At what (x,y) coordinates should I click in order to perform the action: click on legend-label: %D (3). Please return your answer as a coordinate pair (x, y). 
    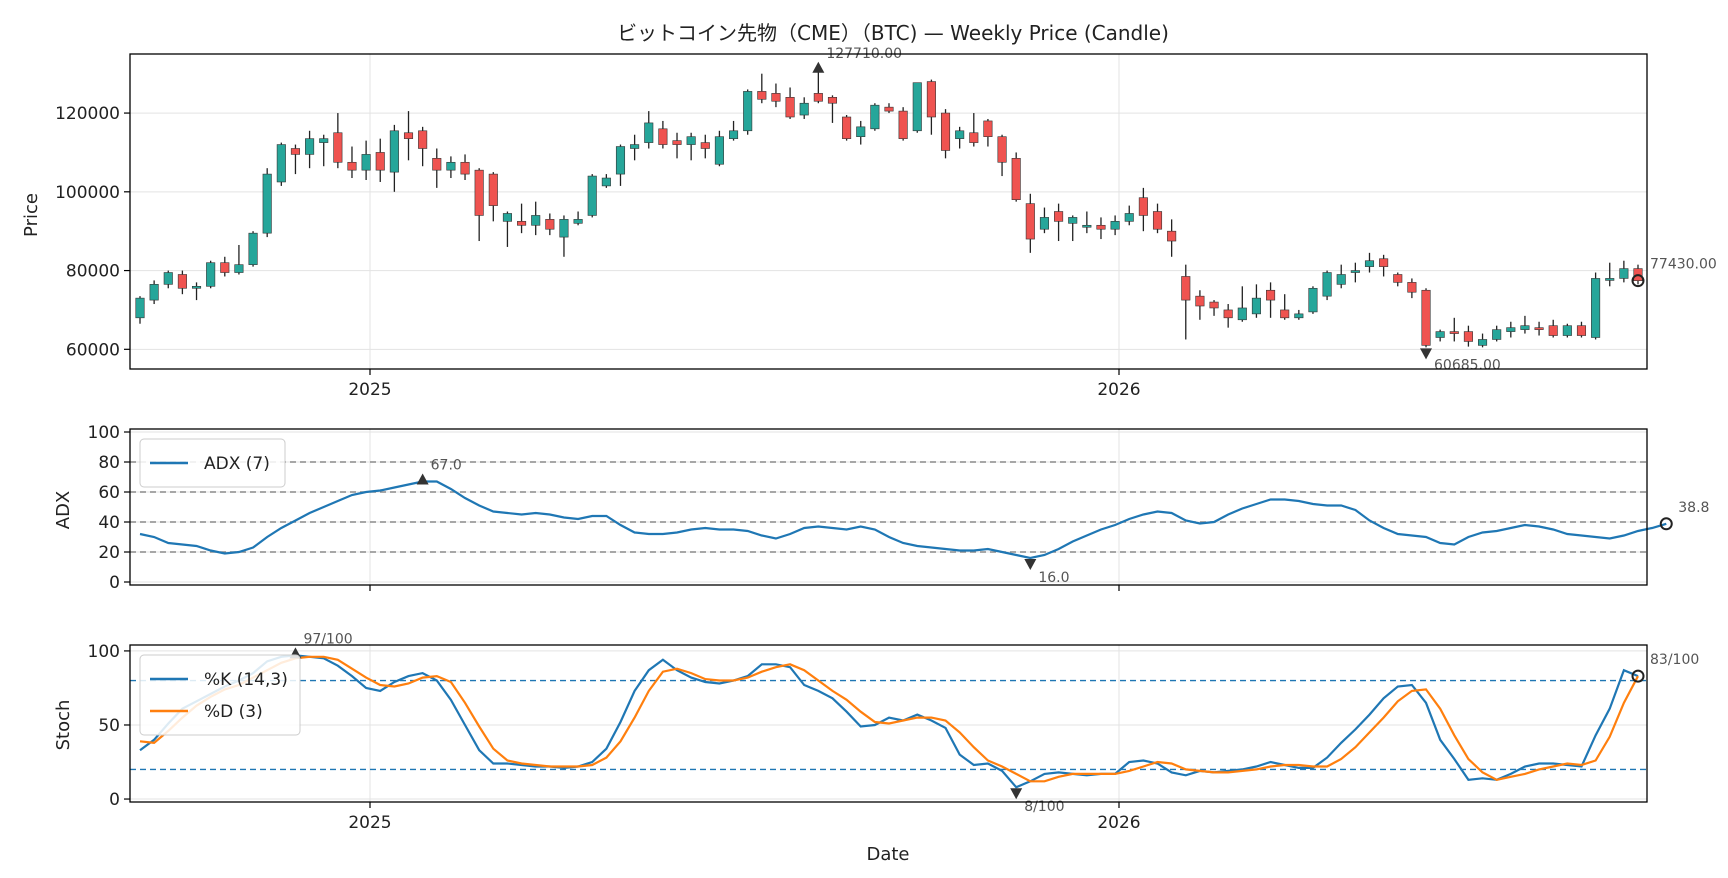
    Looking at the image, I should click on (233, 712).